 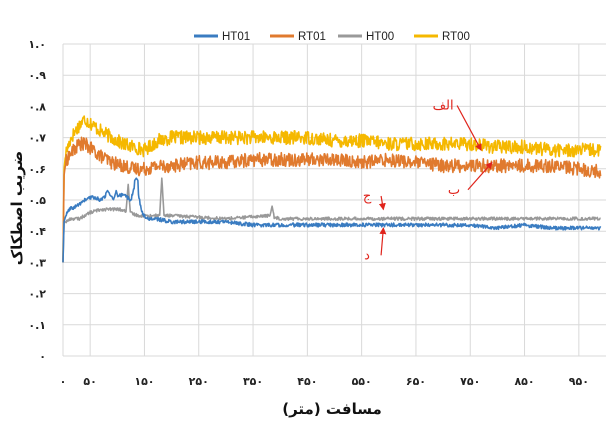 I want to click on x-tick-label: ۳۵۰, so click(x=253, y=381).